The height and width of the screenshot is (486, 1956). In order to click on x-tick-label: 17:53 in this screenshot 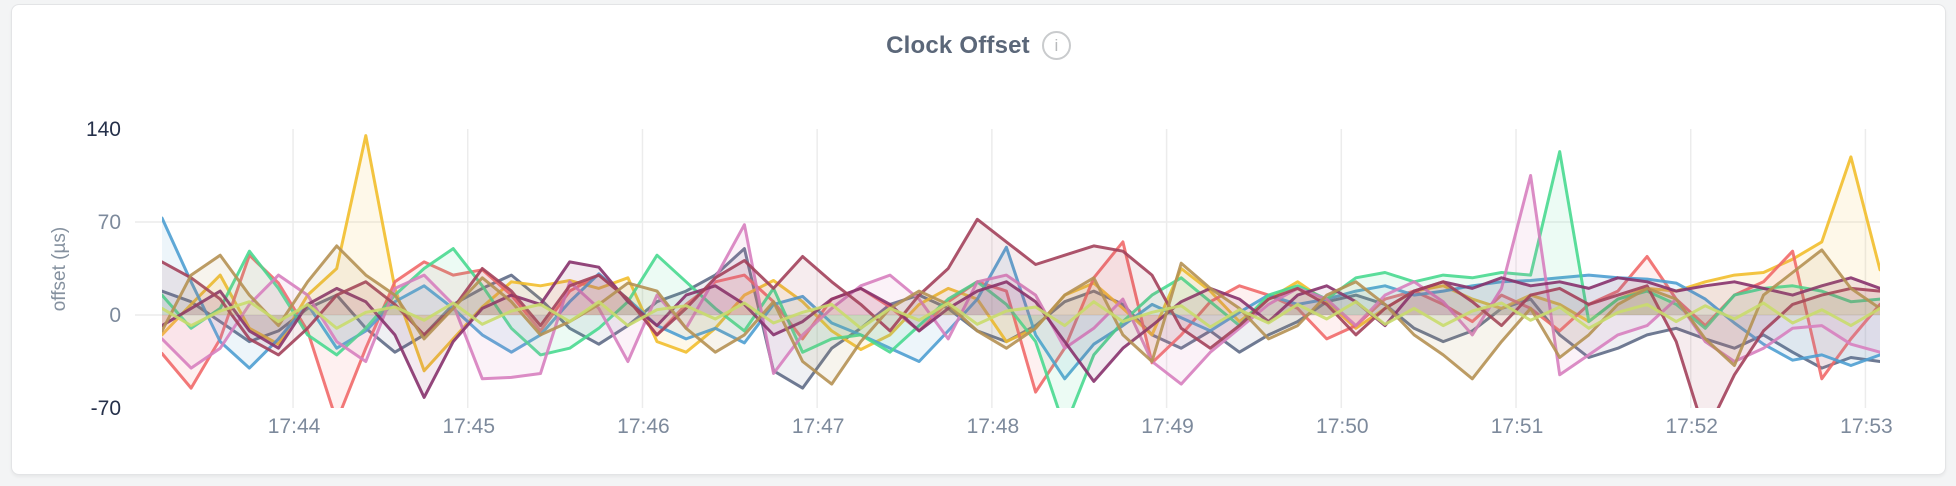, I will do `click(1866, 426)`.